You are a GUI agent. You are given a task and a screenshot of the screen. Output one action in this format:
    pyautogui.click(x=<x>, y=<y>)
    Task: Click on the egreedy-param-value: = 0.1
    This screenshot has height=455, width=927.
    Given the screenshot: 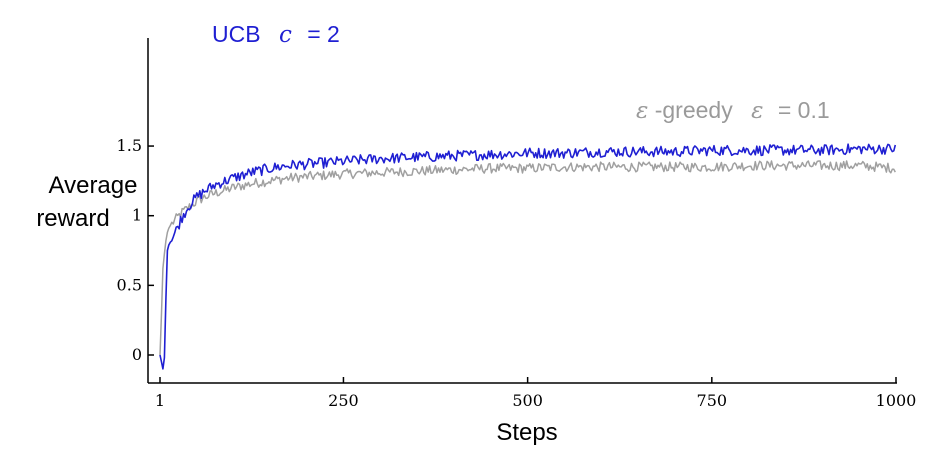 What is the action you would take?
    pyautogui.click(x=804, y=110)
    